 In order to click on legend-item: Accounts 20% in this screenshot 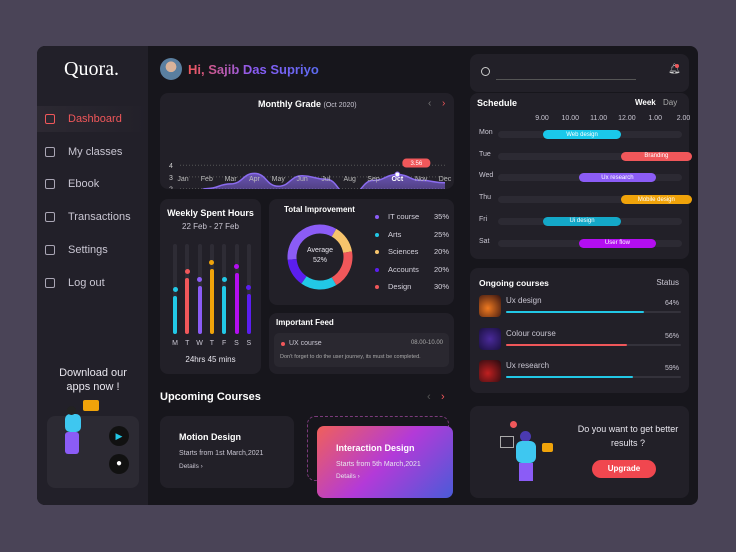, I will do `click(412, 270)`.